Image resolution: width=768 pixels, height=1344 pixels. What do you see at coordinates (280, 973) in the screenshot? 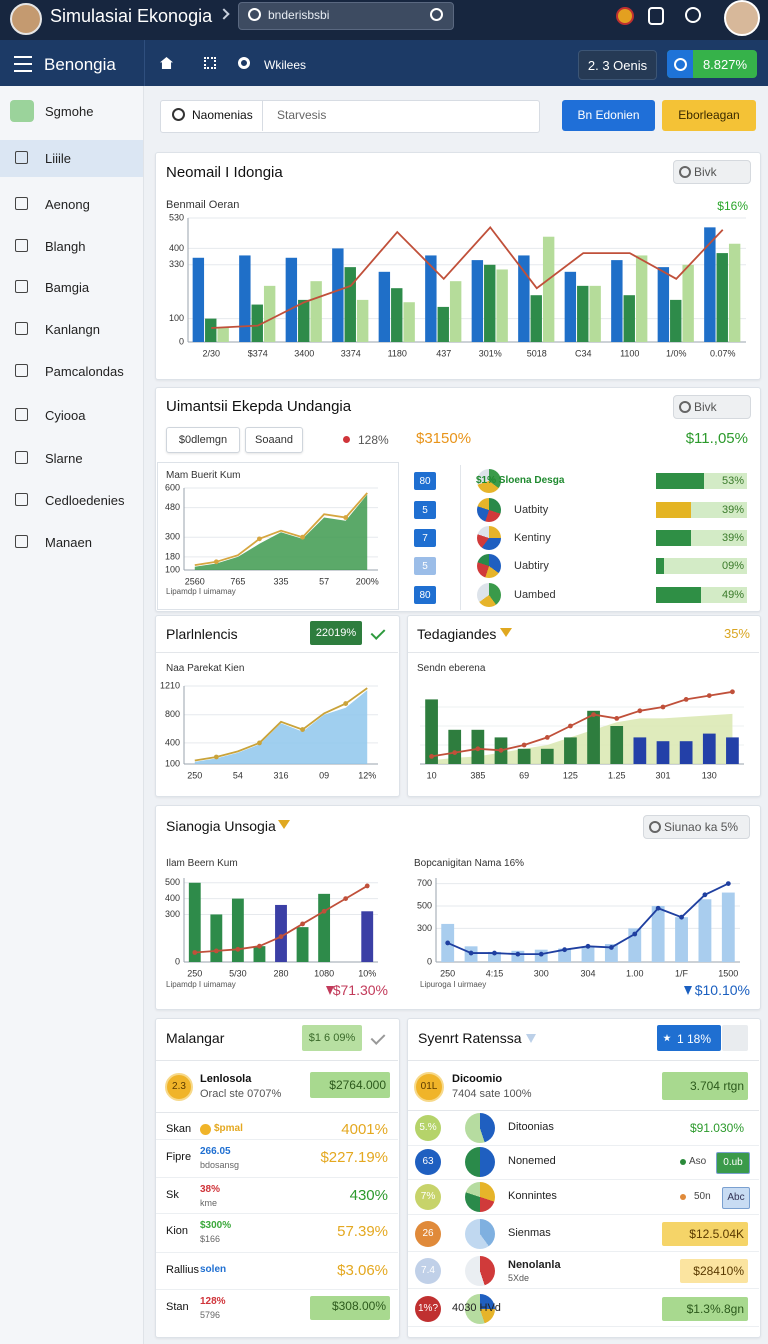
I see `x-tick-label: 280` at bounding box center [280, 973].